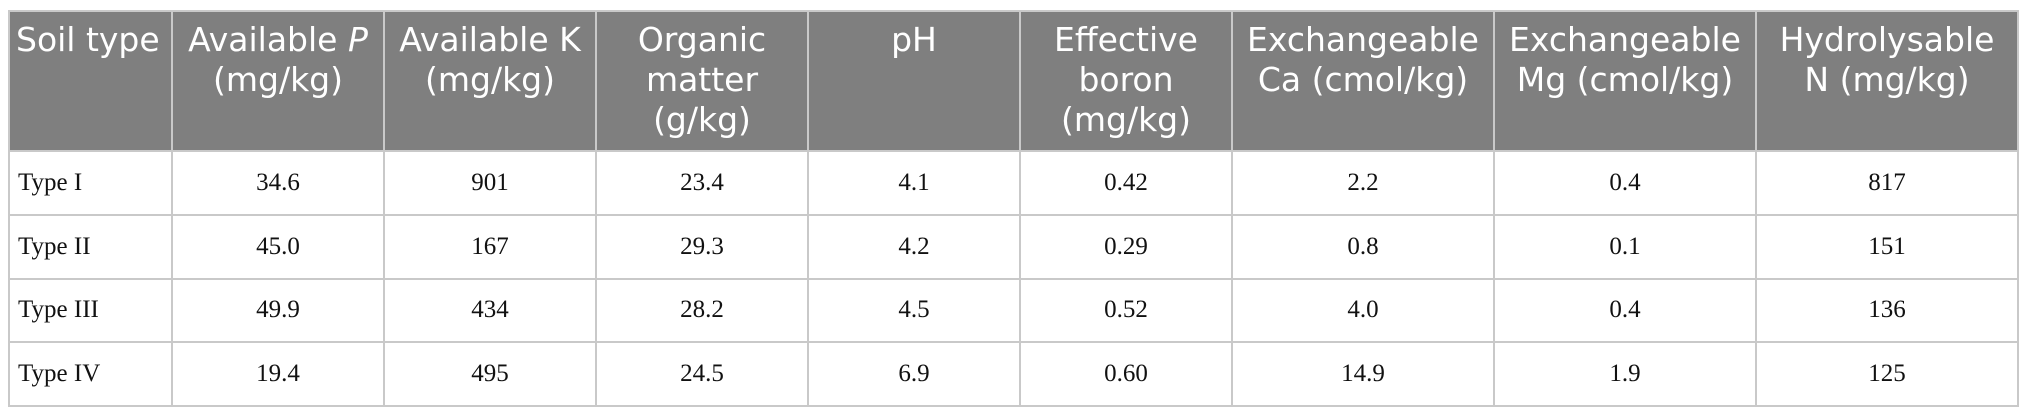 Image resolution: width=2028 pixels, height=418 pixels. What do you see at coordinates (1625, 374) in the screenshot?
I see `cell-exchangeable-mg: 1.9` at bounding box center [1625, 374].